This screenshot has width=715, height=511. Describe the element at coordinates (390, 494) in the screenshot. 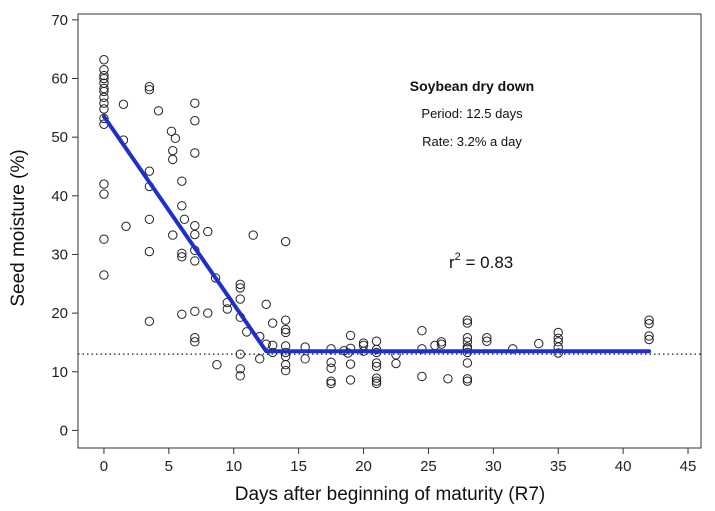

I see `x-axis-label: Days after beginning of maturity (R7)` at that location.